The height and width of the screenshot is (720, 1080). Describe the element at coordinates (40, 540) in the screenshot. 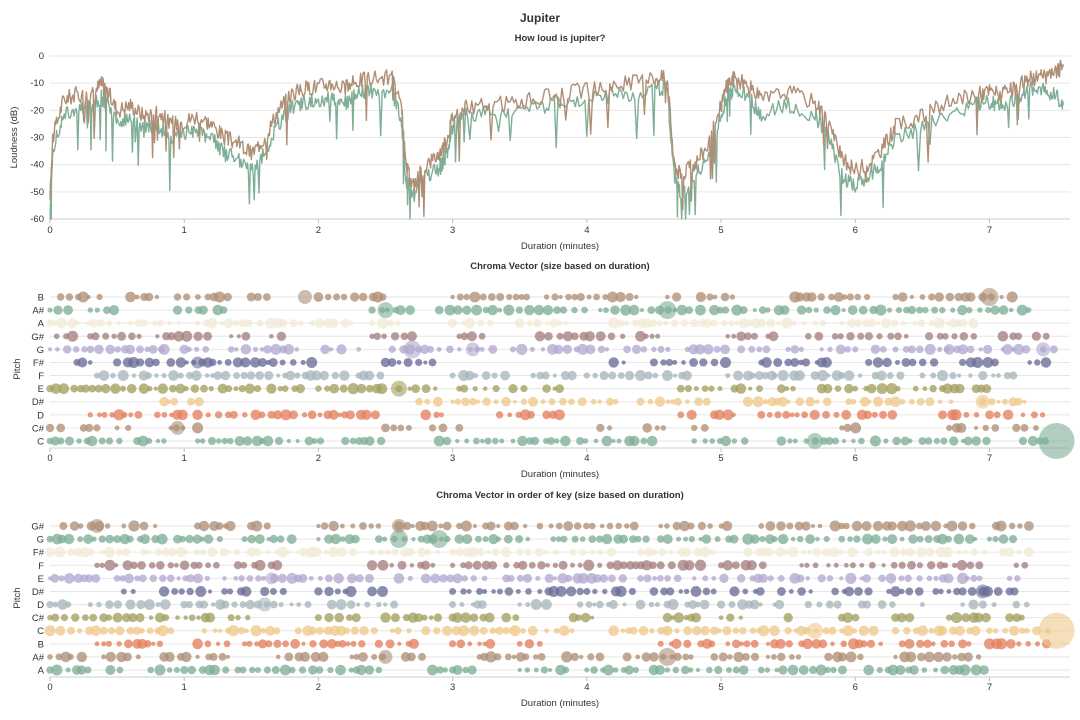

I see `pitch-label: G` at that location.